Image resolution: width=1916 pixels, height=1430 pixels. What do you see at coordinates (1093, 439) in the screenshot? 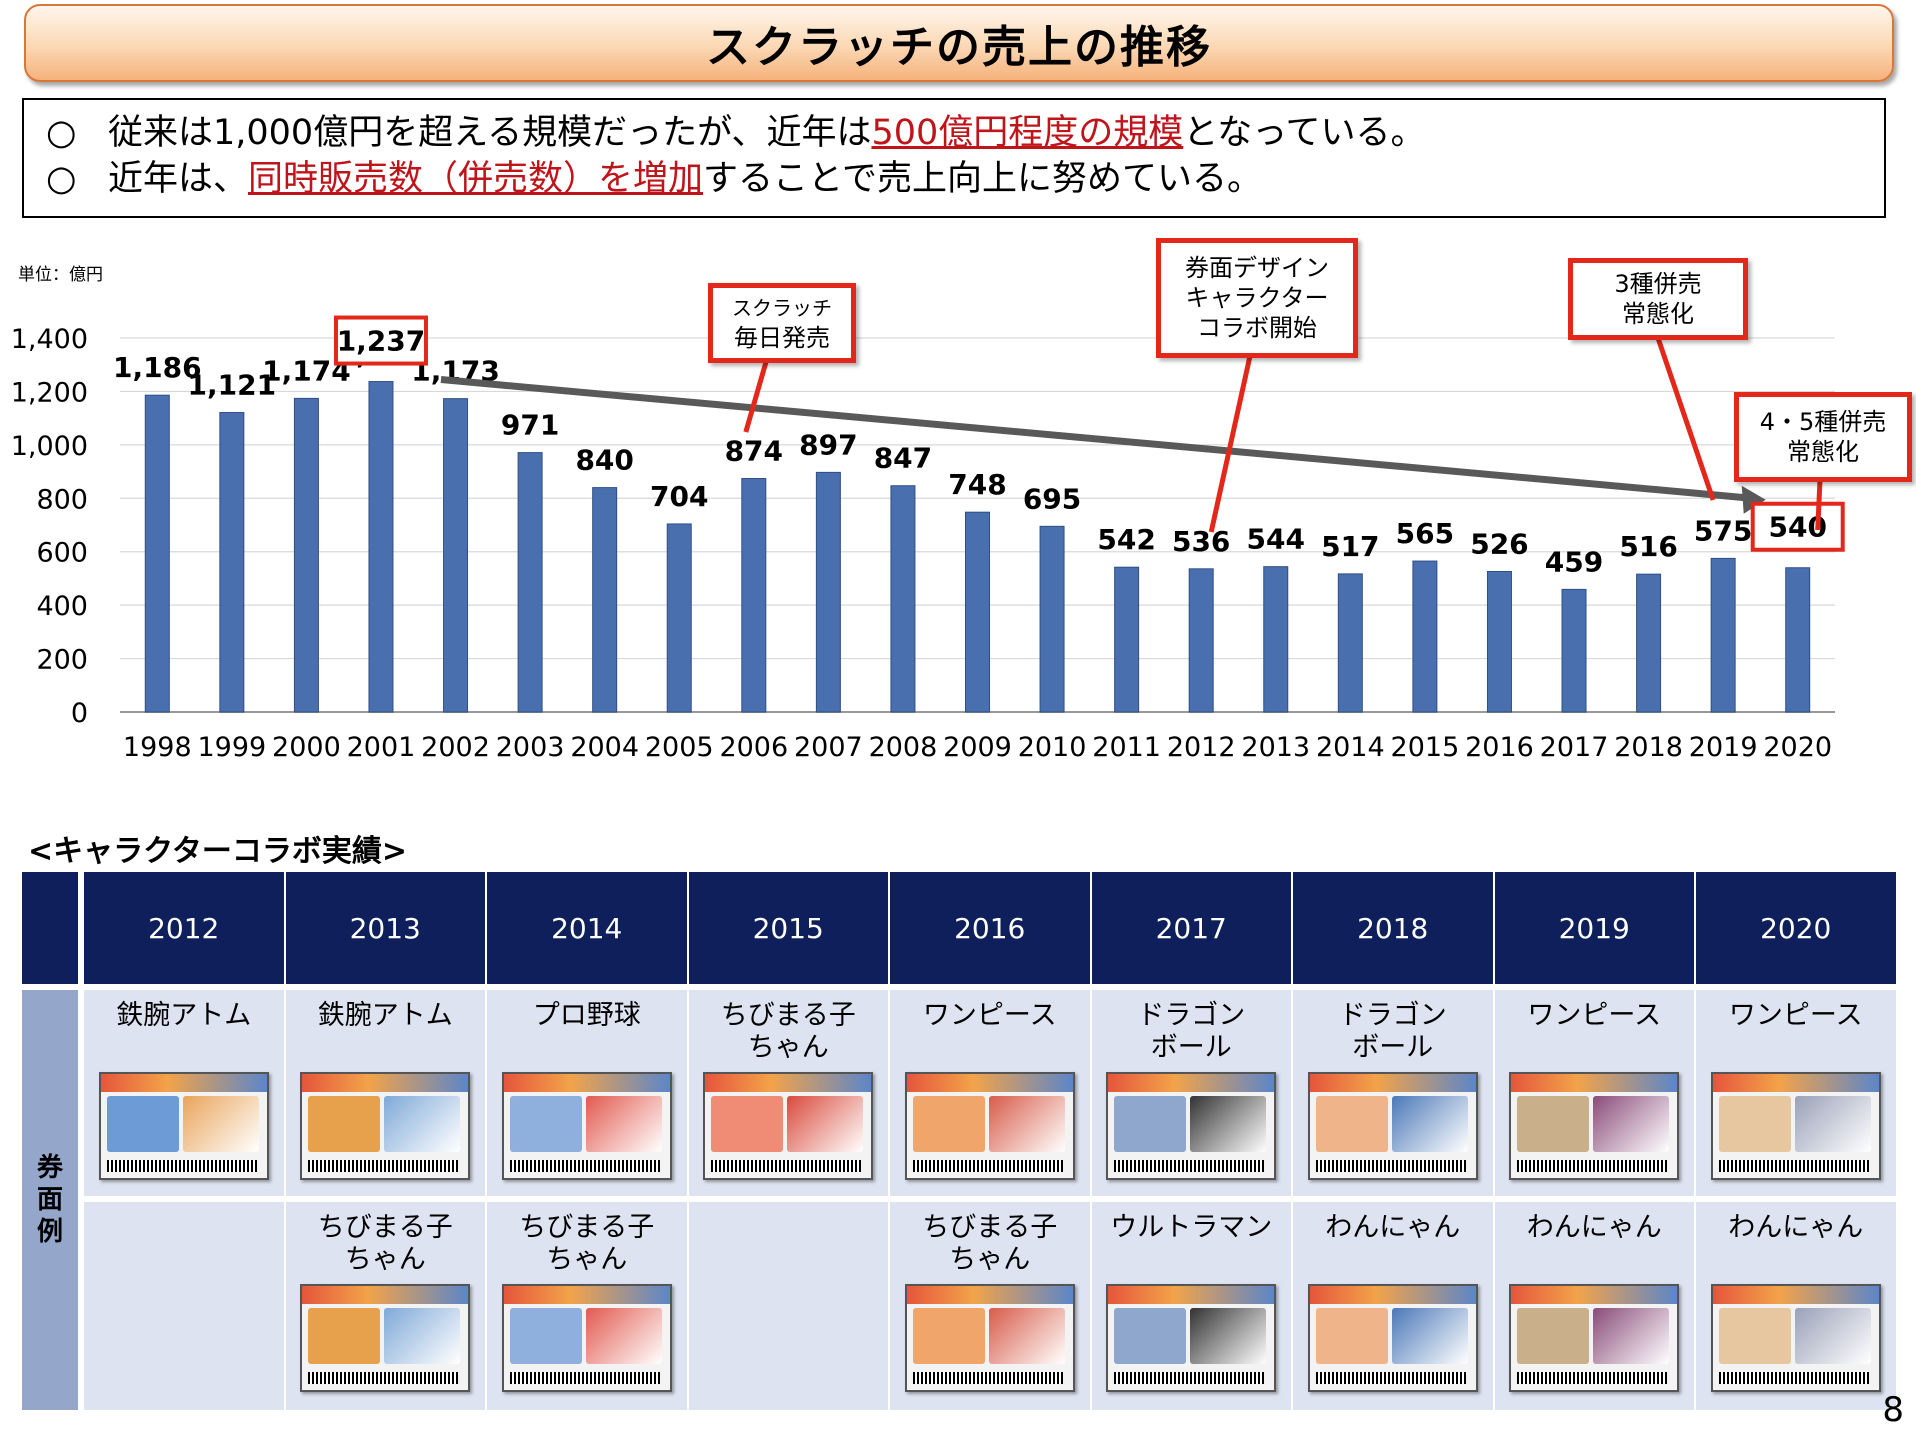
I see `trend-arrow-line` at bounding box center [1093, 439].